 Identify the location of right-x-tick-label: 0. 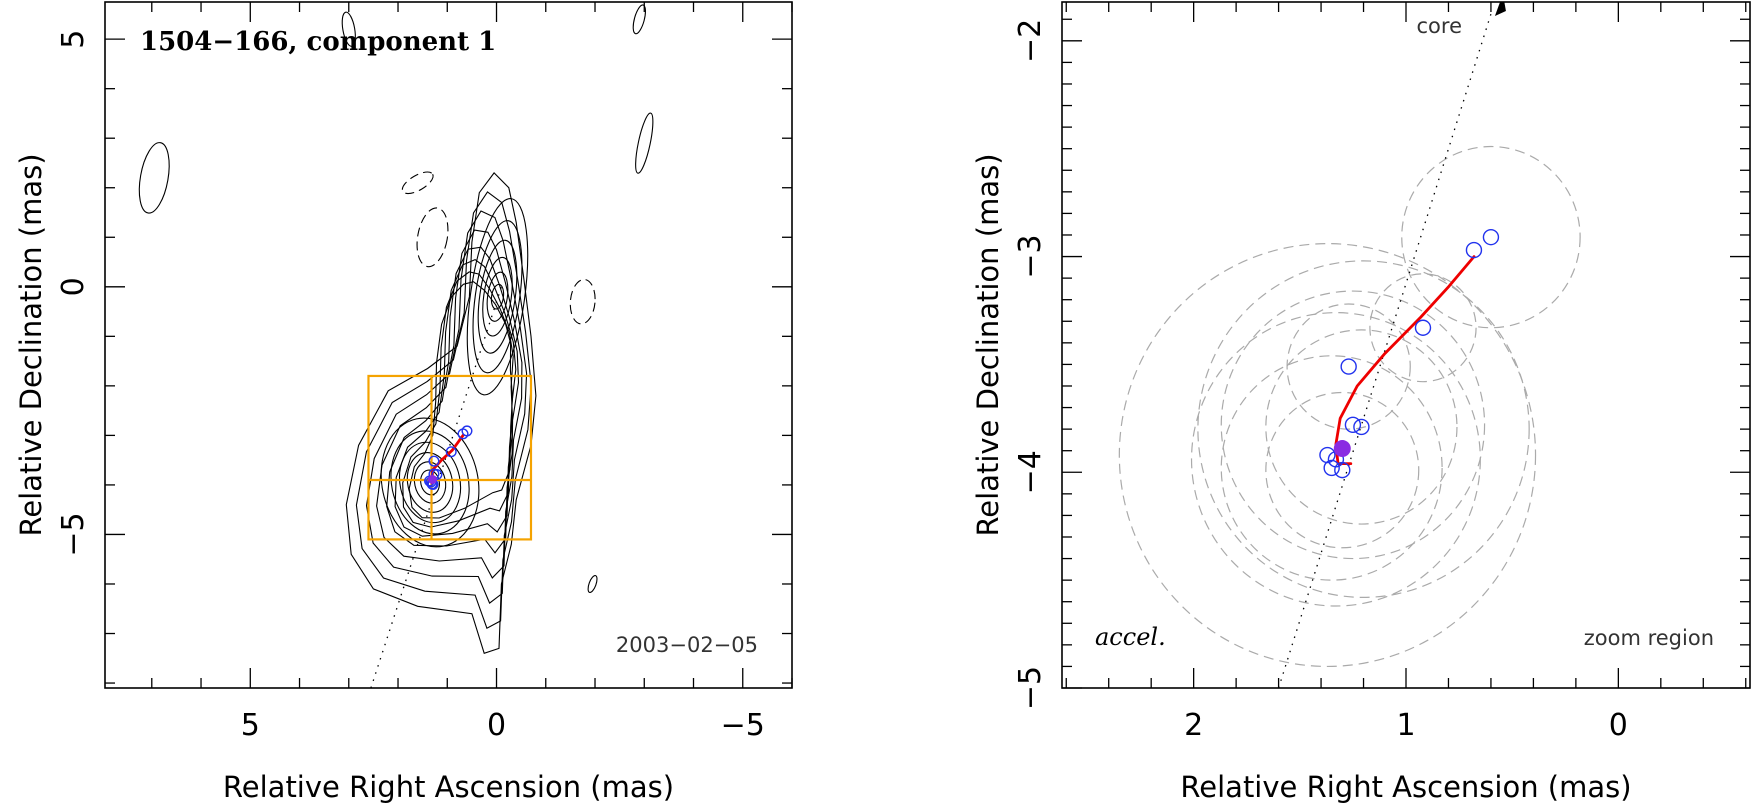
(1618, 725).